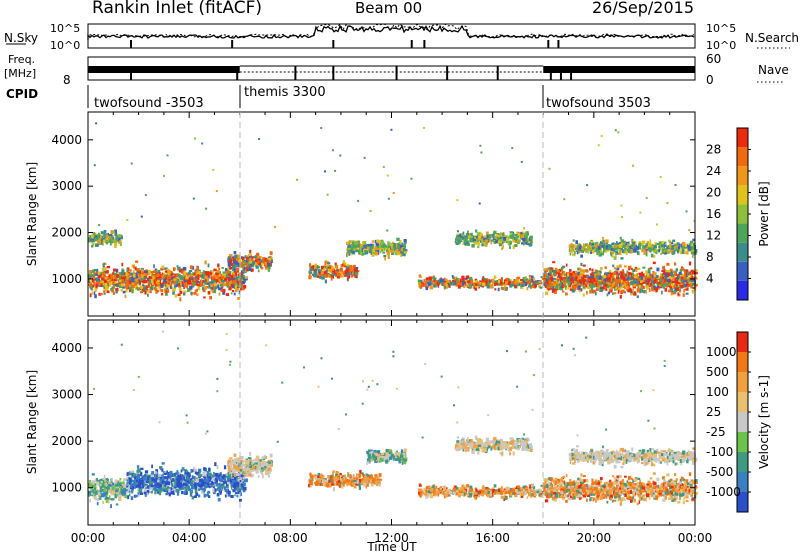 This screenshot has height=554, width=800. I want to click on power-colorbar-label: 8, so click(710, 257).